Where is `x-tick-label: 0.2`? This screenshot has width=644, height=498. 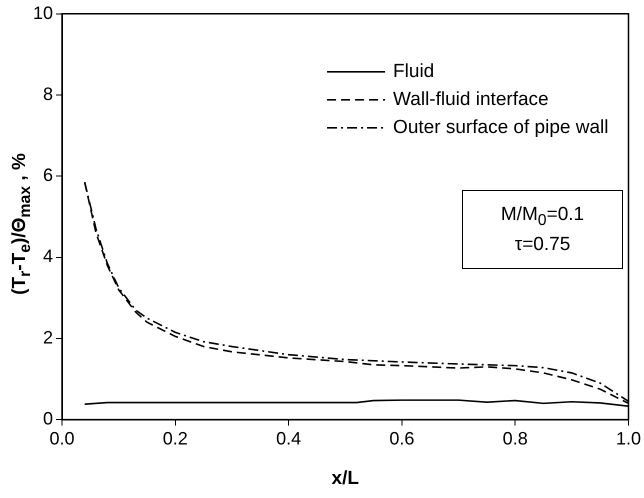
x-tick-label: 0.2 is located at coordinates (175, 438).